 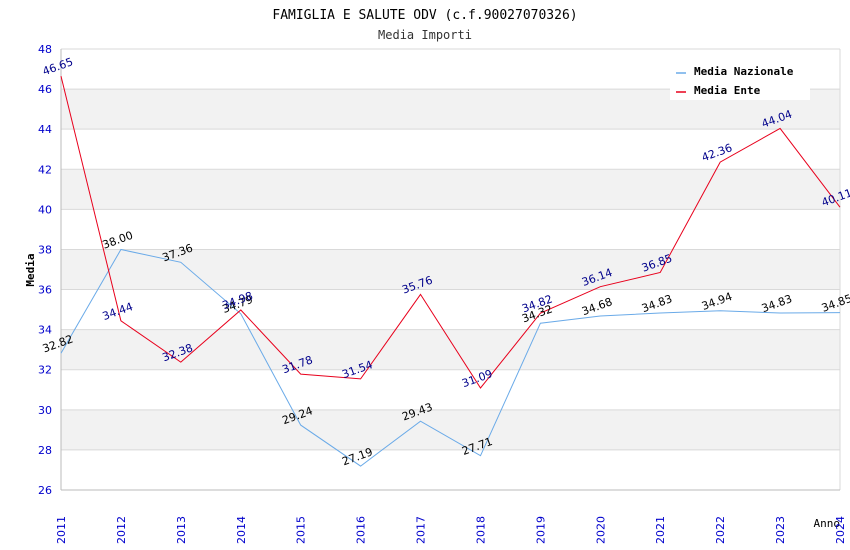 I want to click on data-label: 38.00, so click(x=118, y=240).